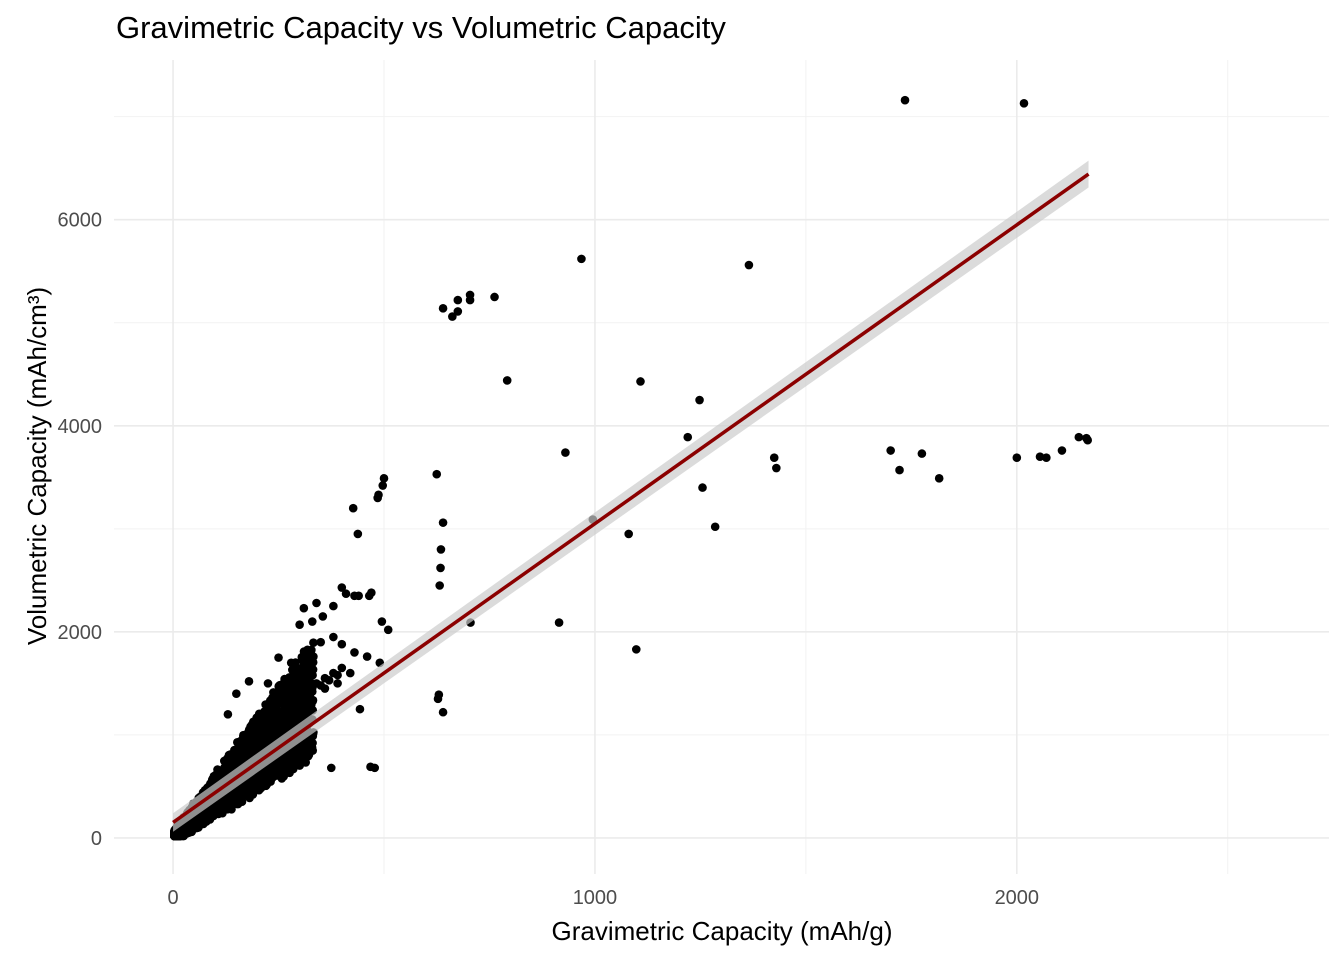 The height and width of the screenshot is (960, 1344). I want to click on x-axis-title: Gravimetric Capacity (mAh/g), so click(722, 931).